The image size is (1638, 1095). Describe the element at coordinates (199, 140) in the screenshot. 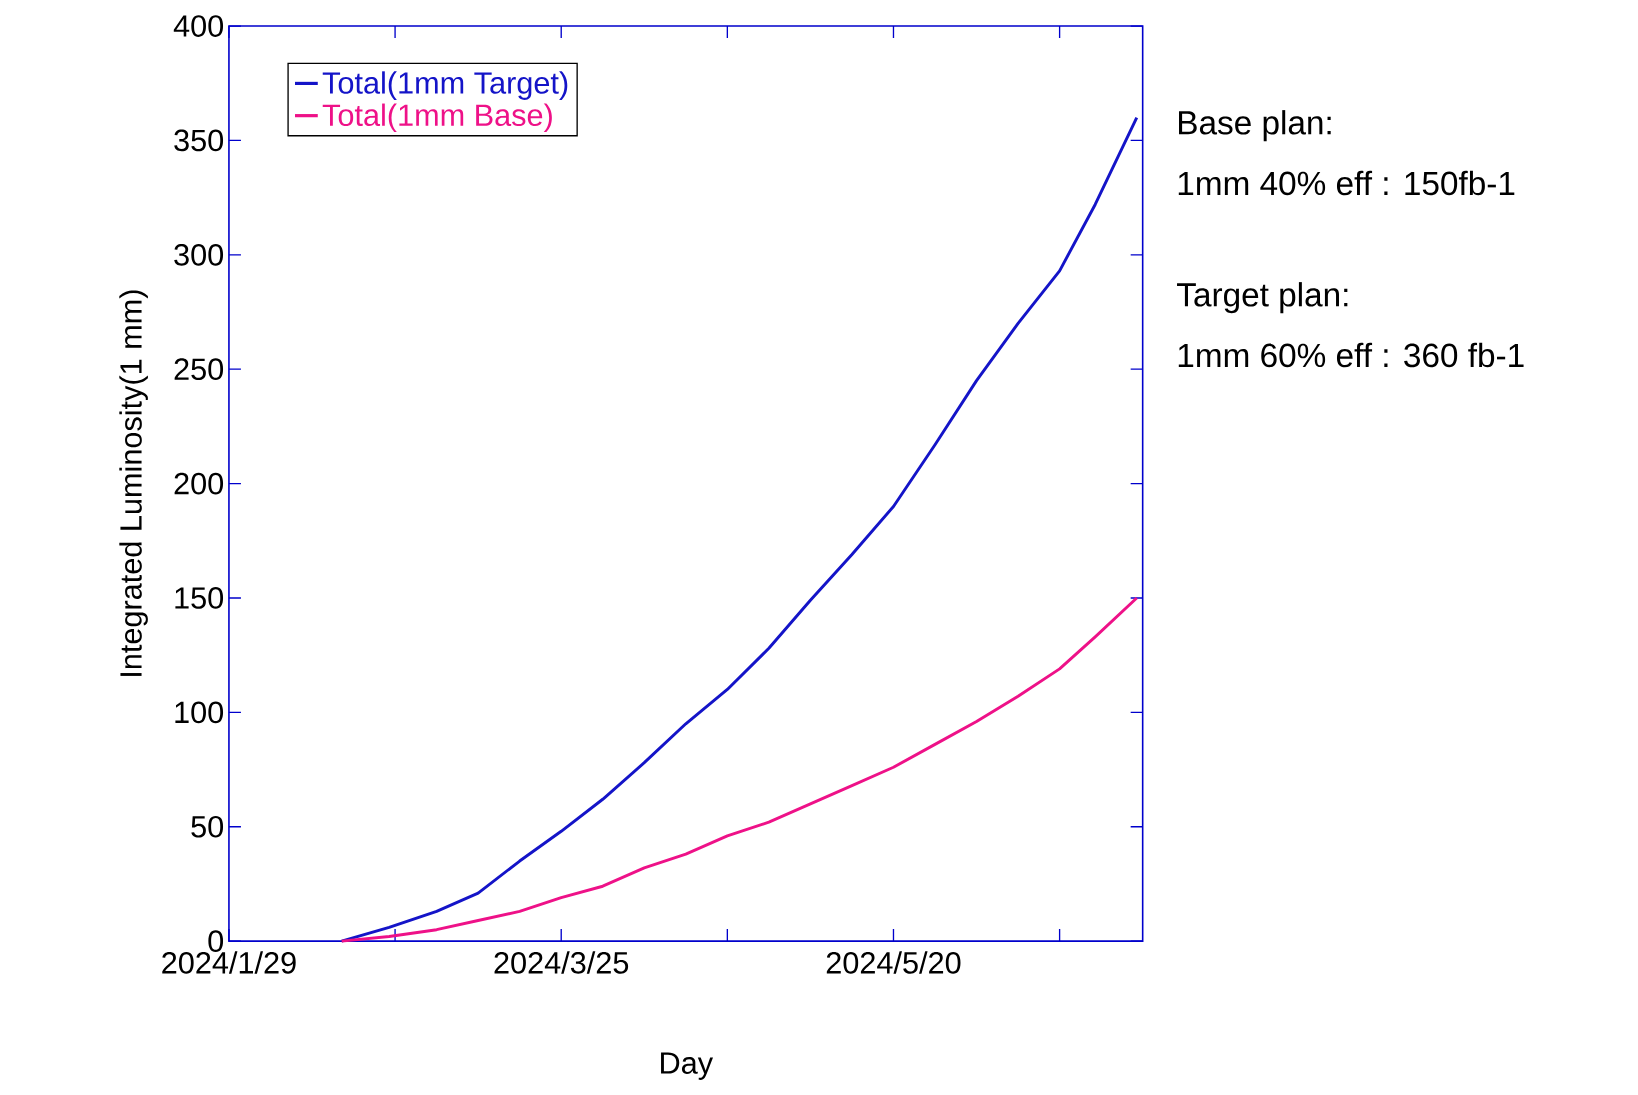

I see `y-tick-label: 350` at that location.